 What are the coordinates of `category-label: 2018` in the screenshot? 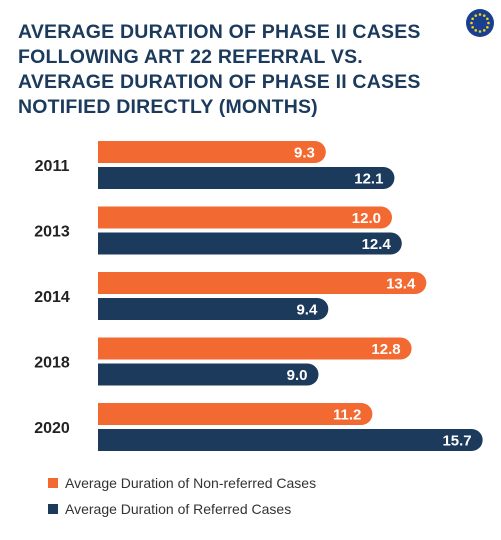 It's located at (52, 363).